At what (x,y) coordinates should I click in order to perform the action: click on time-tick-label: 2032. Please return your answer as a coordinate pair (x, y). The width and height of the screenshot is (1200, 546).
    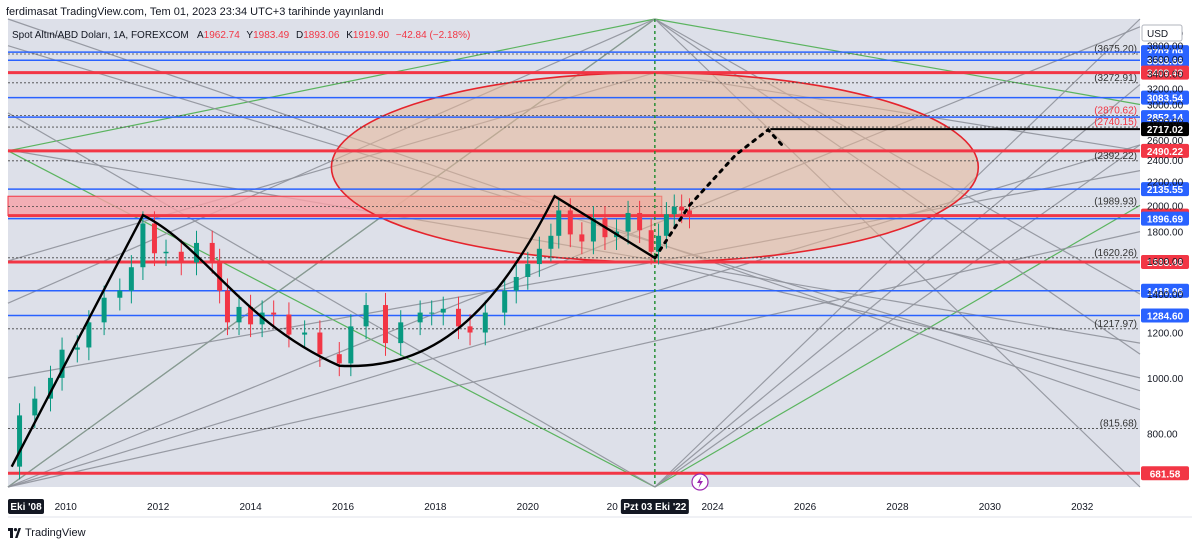
    Looking at the image, I should click on (1082, 507).